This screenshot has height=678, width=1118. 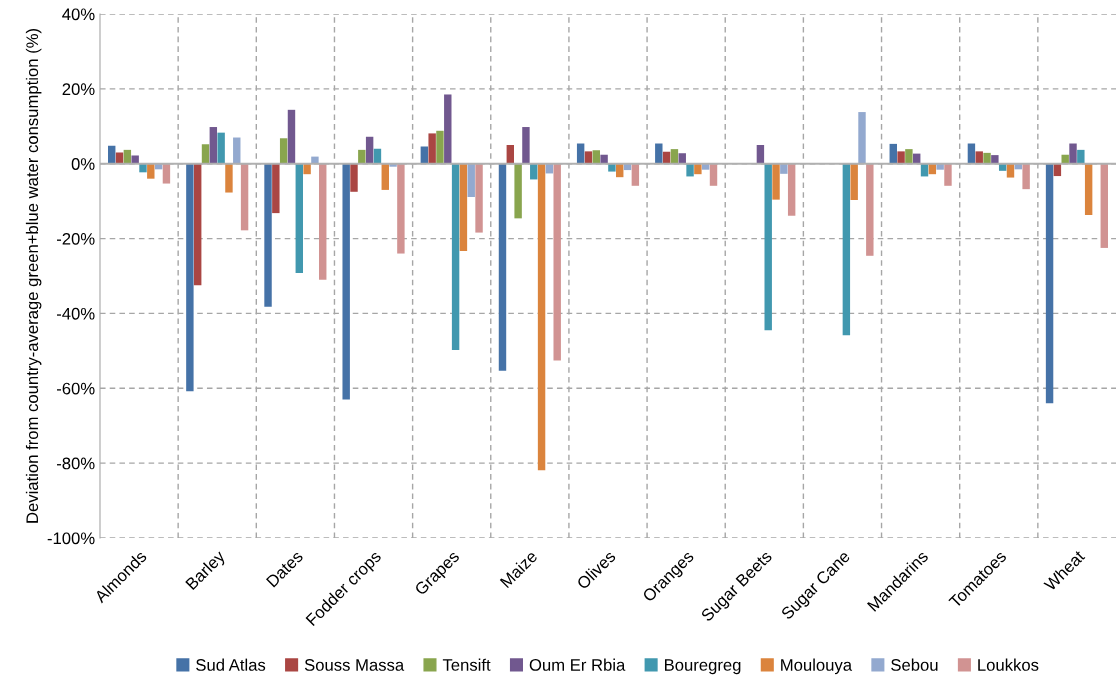 I want to click on y-tick-label: -60%, so click(x=75, y=388).